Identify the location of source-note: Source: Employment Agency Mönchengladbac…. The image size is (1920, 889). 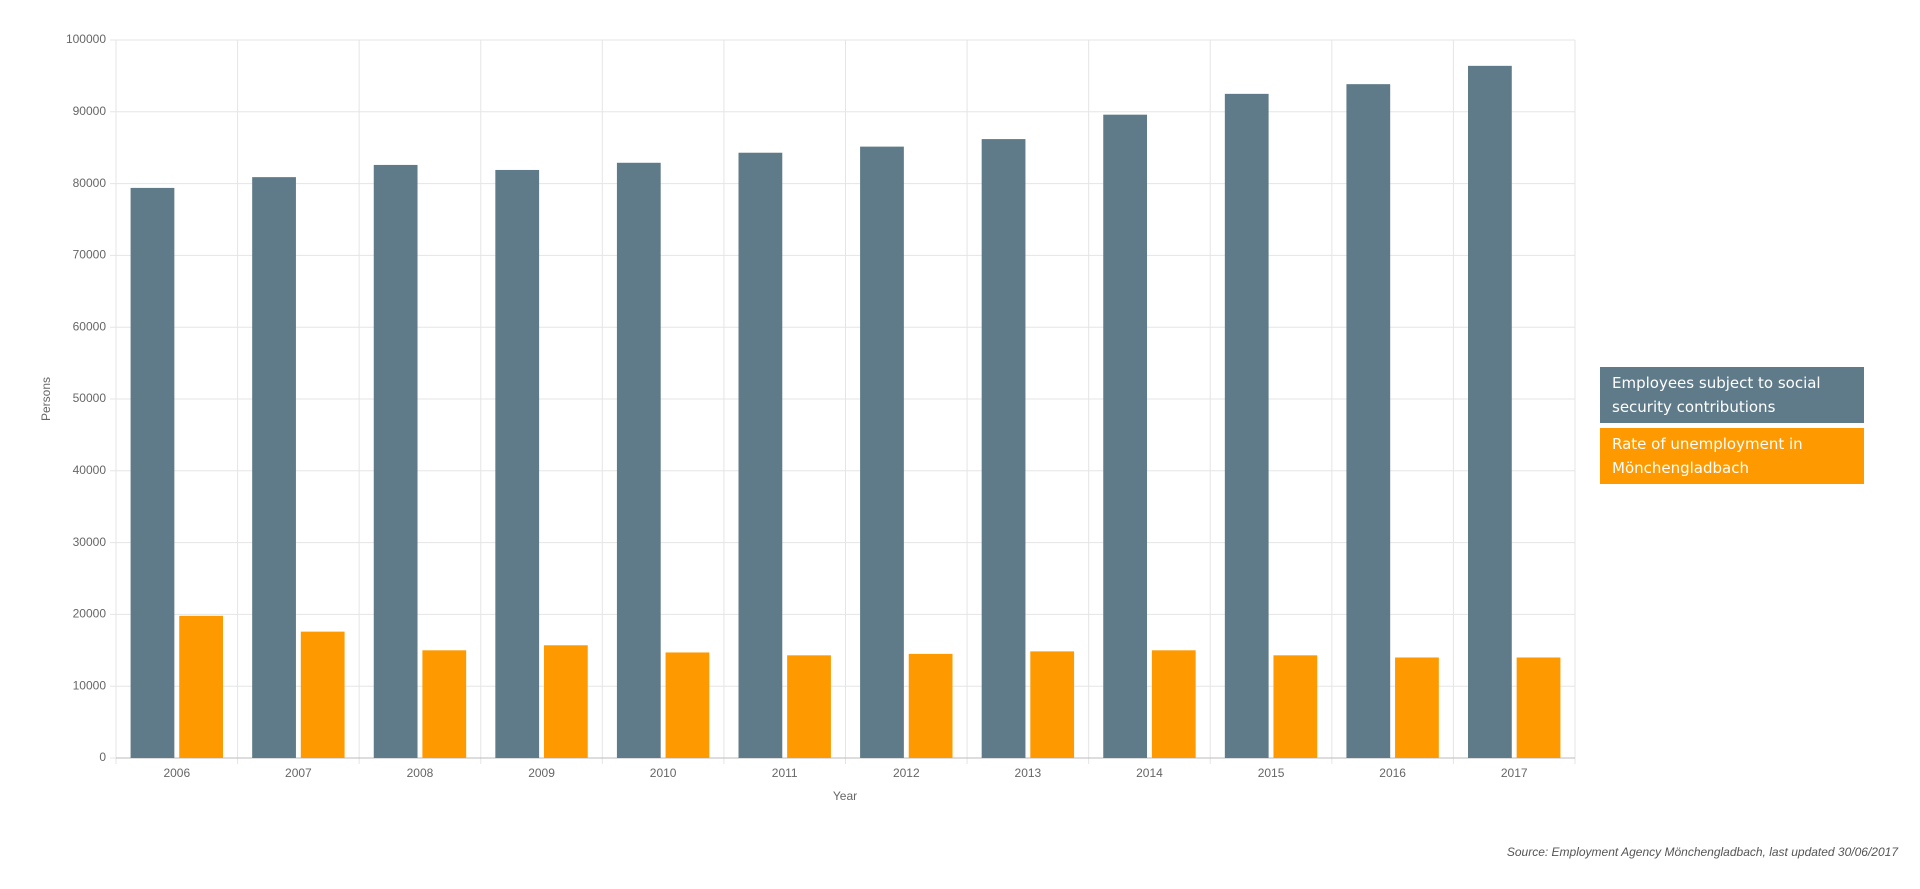
(1702, 852).